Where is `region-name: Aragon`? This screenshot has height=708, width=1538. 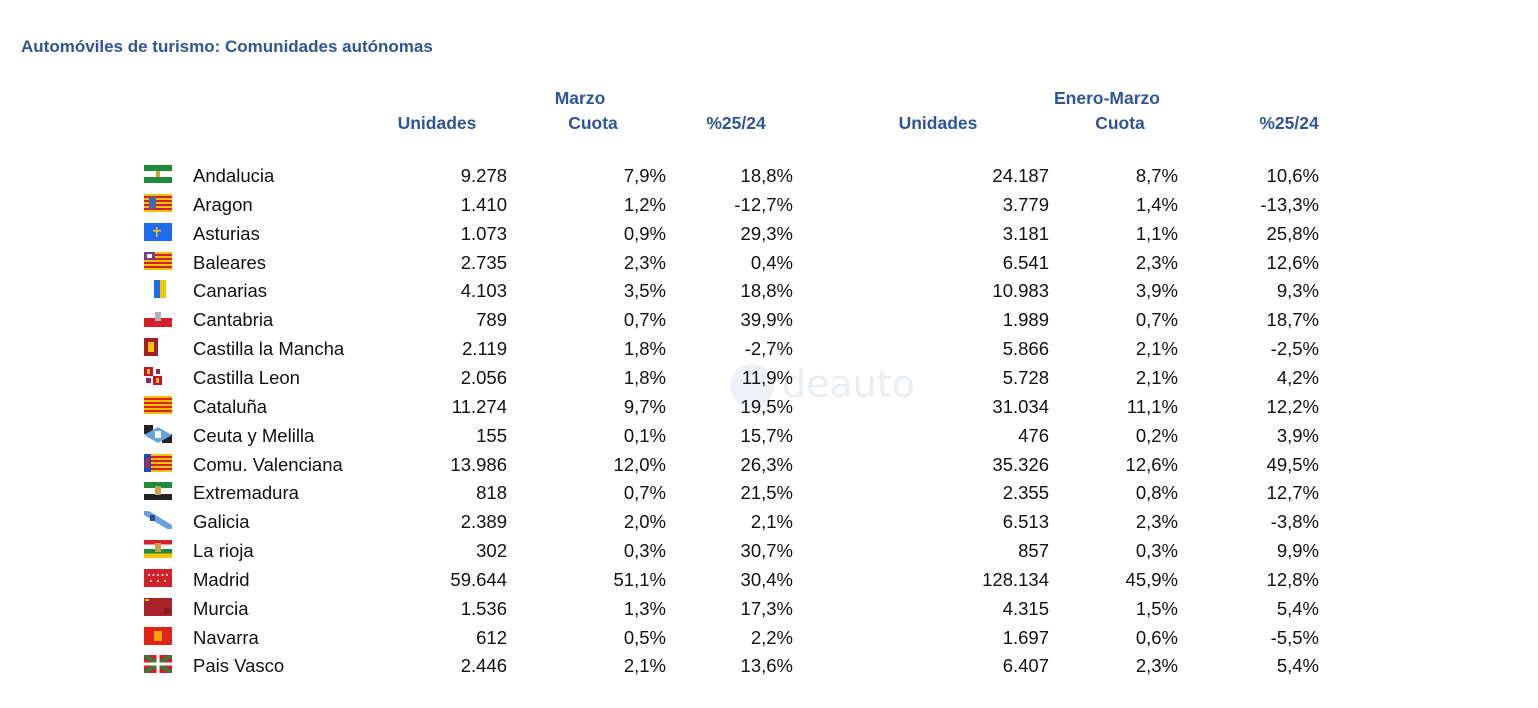 region-name: Aragon is located at coordinates (223, 204).